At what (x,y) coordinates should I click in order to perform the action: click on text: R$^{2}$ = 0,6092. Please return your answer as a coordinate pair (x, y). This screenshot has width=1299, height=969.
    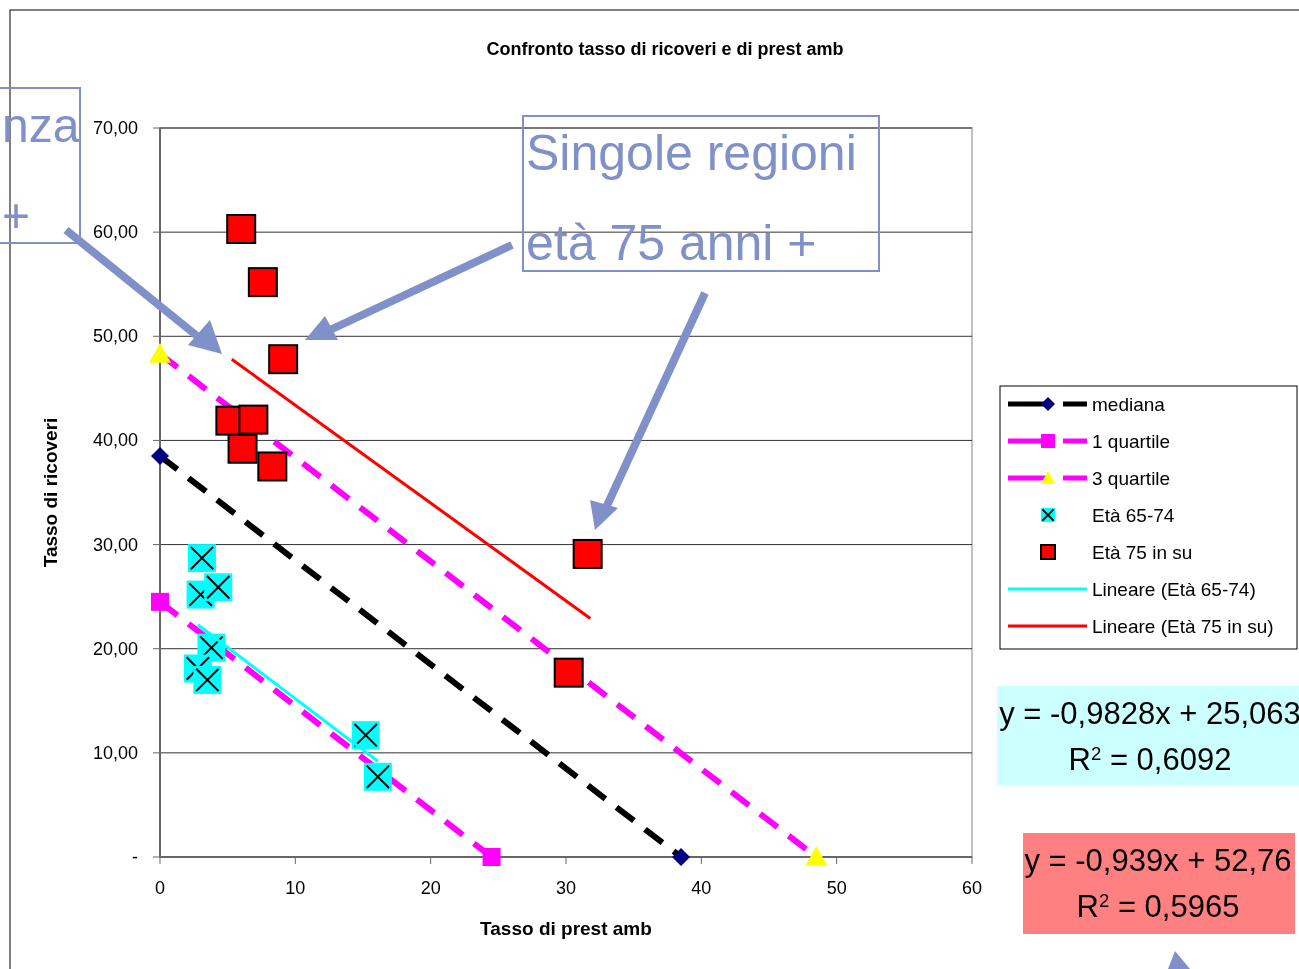
    Looking at the image, I should click on (1150, 759).